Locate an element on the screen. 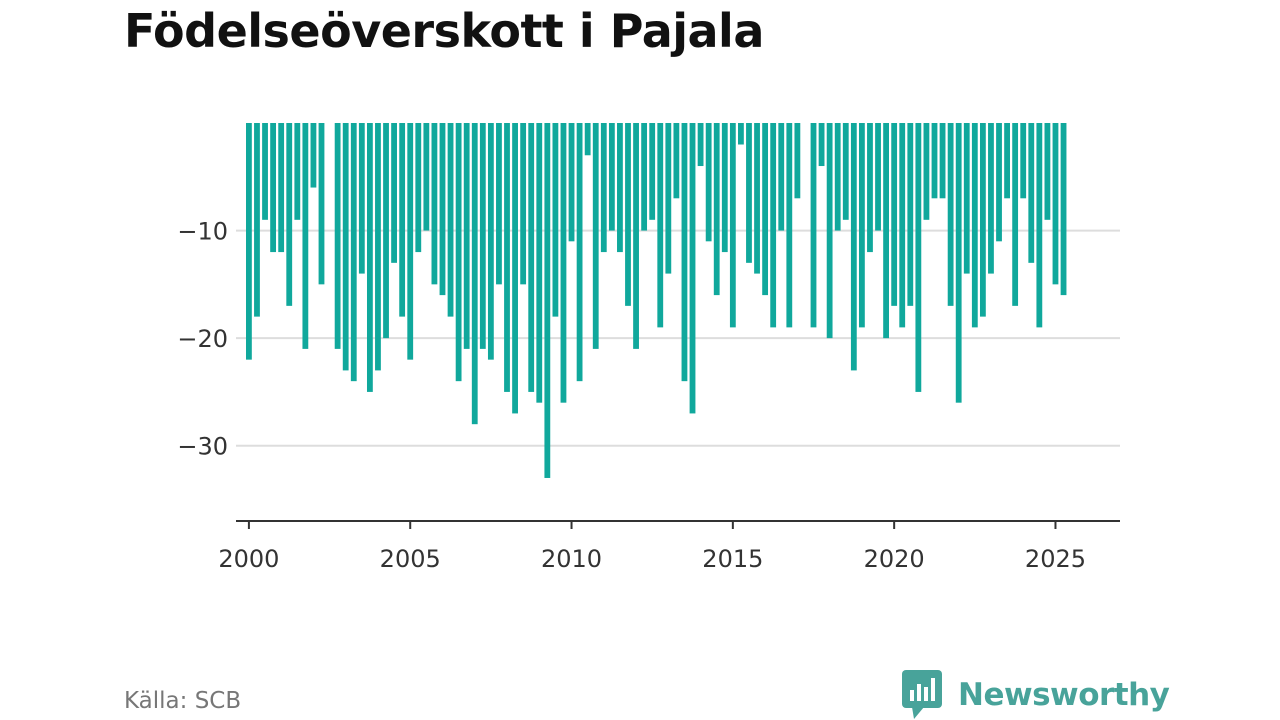 The image size is (1280, 720). x-axis is located at coordinates (678, 524).